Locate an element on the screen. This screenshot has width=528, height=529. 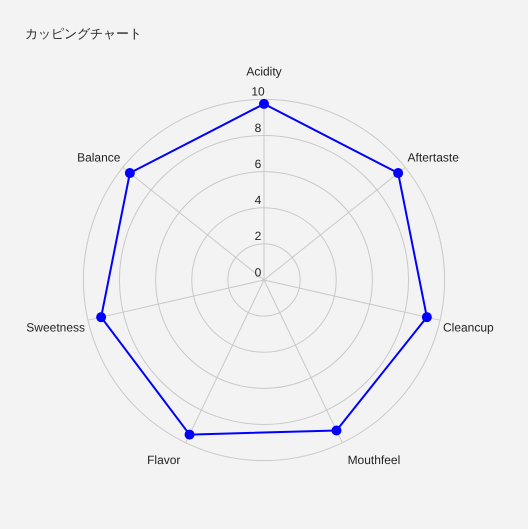
spoke-label: Balance is located at coordinates (99, 157).